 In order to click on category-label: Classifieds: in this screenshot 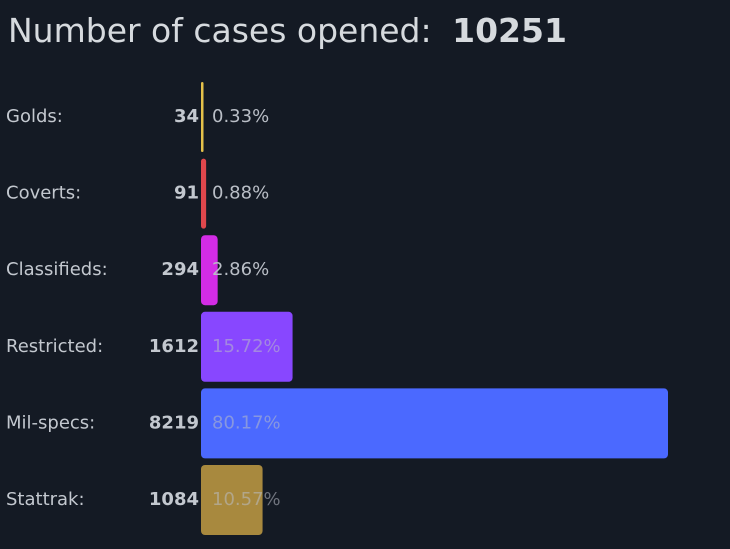, I will do `click(57, 269)`.